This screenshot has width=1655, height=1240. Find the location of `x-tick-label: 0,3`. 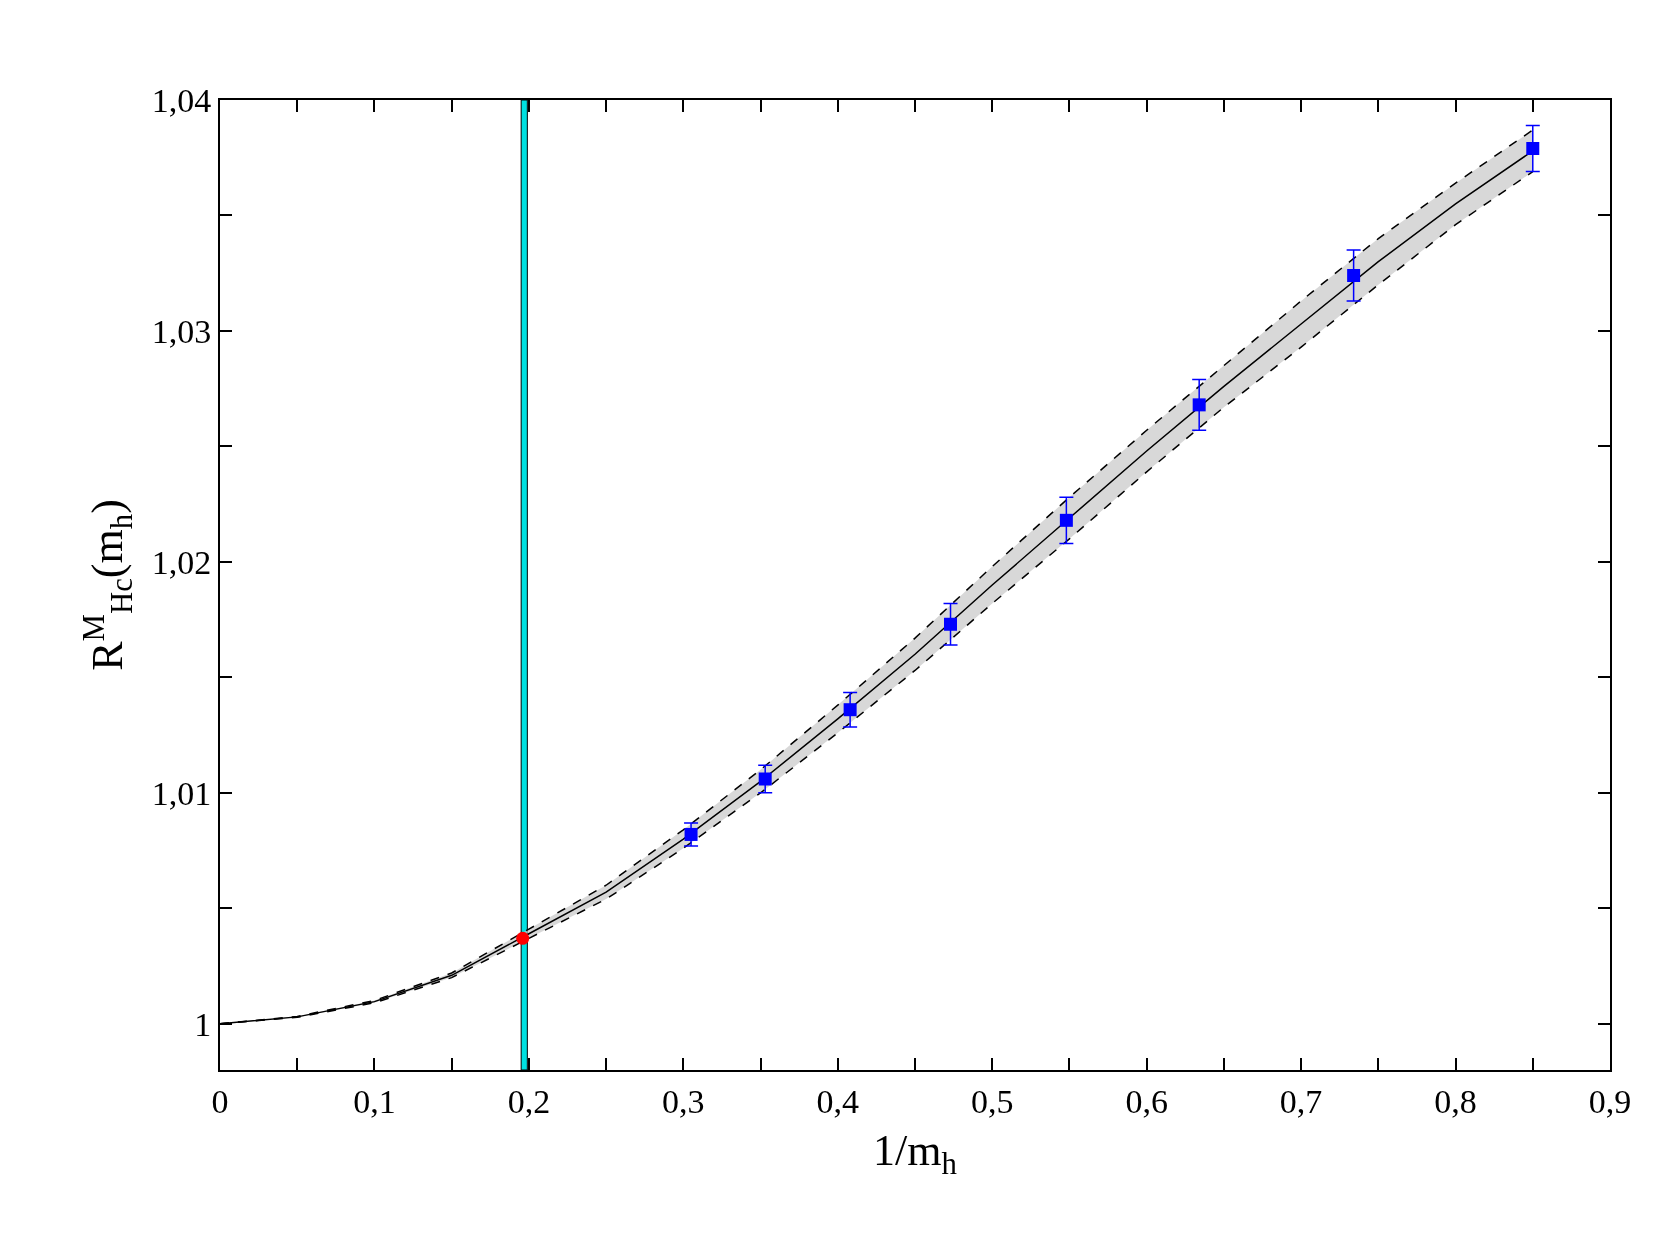

x-tick-label: 0,3 is located at coordinates (683, 1101).